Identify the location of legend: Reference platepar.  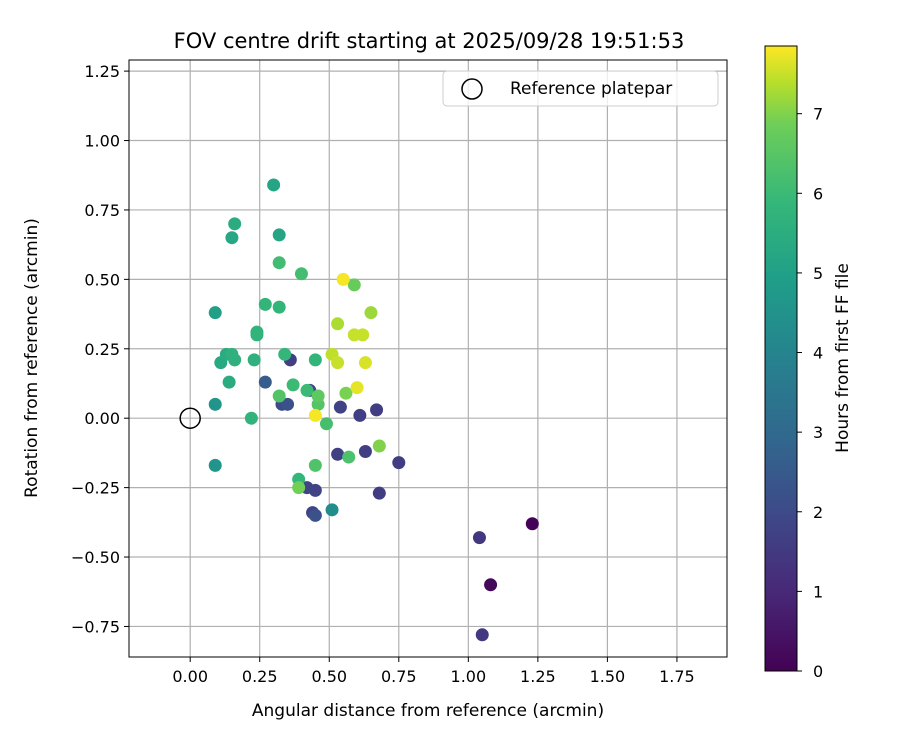
(580, 88).